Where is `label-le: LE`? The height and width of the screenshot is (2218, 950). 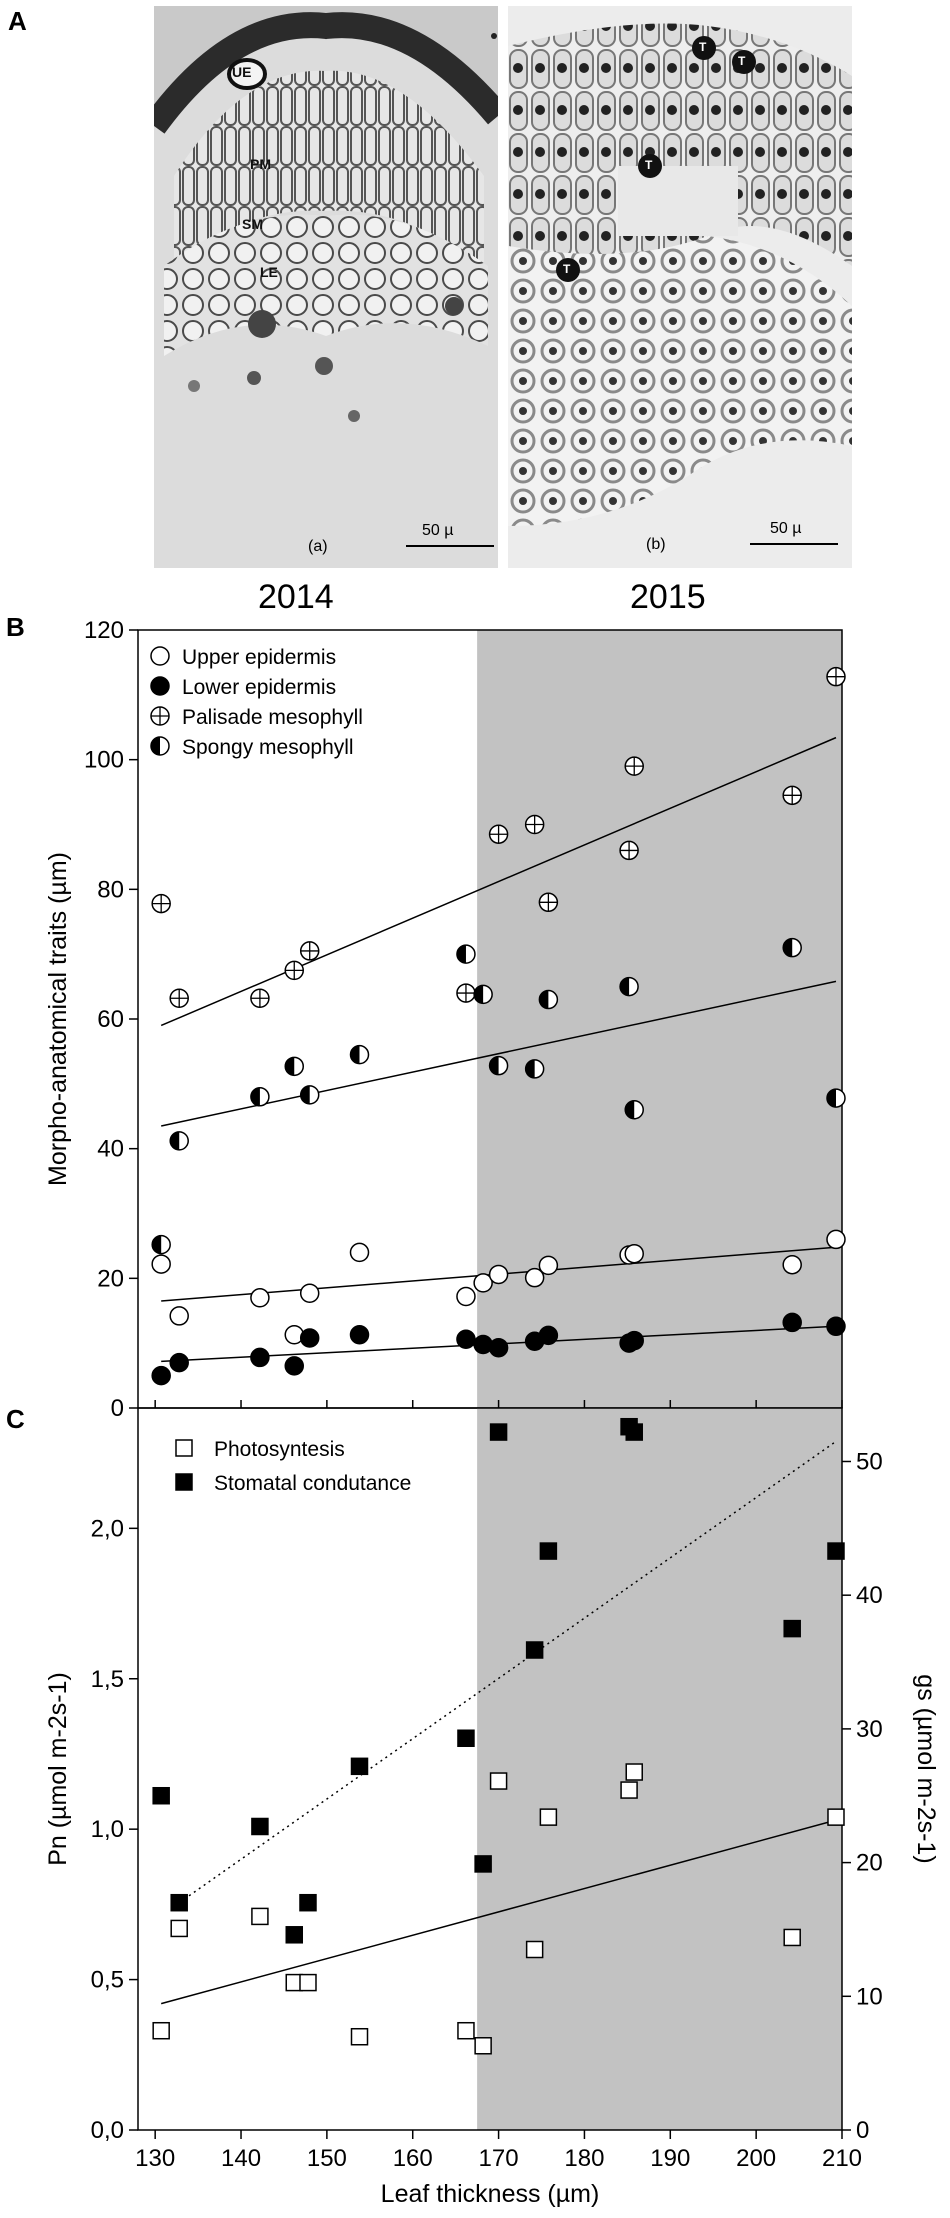 label-le: LE is located at coordinates (269, 272).